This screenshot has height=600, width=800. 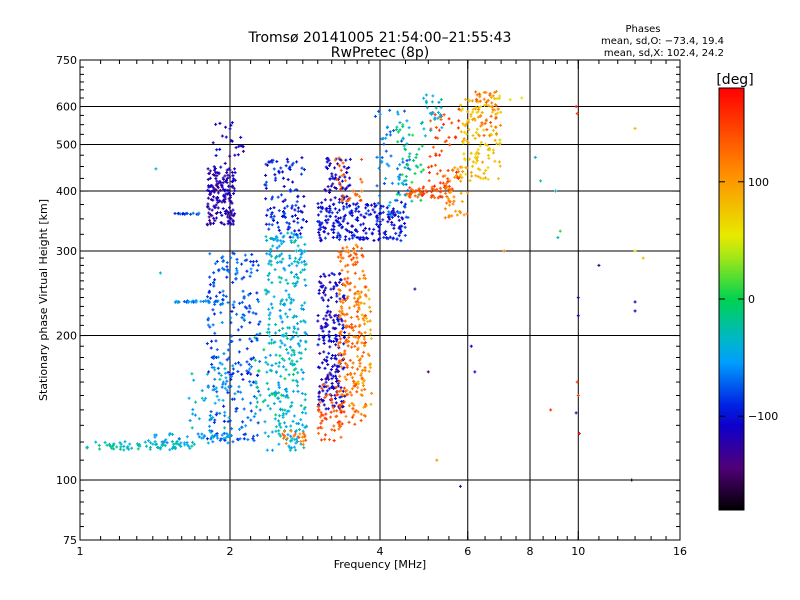 What do you see at coordinates (66, 107) in the screenshot?
I see `y-tick-label: 600` at bounding box center [66, 107].